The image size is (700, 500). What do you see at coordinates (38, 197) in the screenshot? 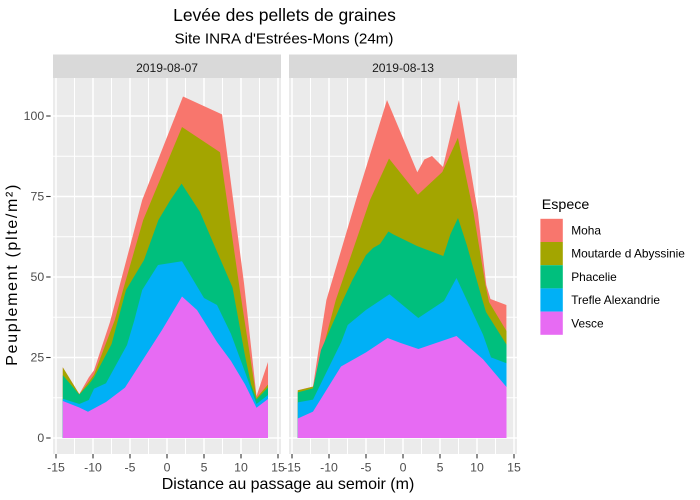
I see `svg-text: 75` at bounding box center [38, 197].